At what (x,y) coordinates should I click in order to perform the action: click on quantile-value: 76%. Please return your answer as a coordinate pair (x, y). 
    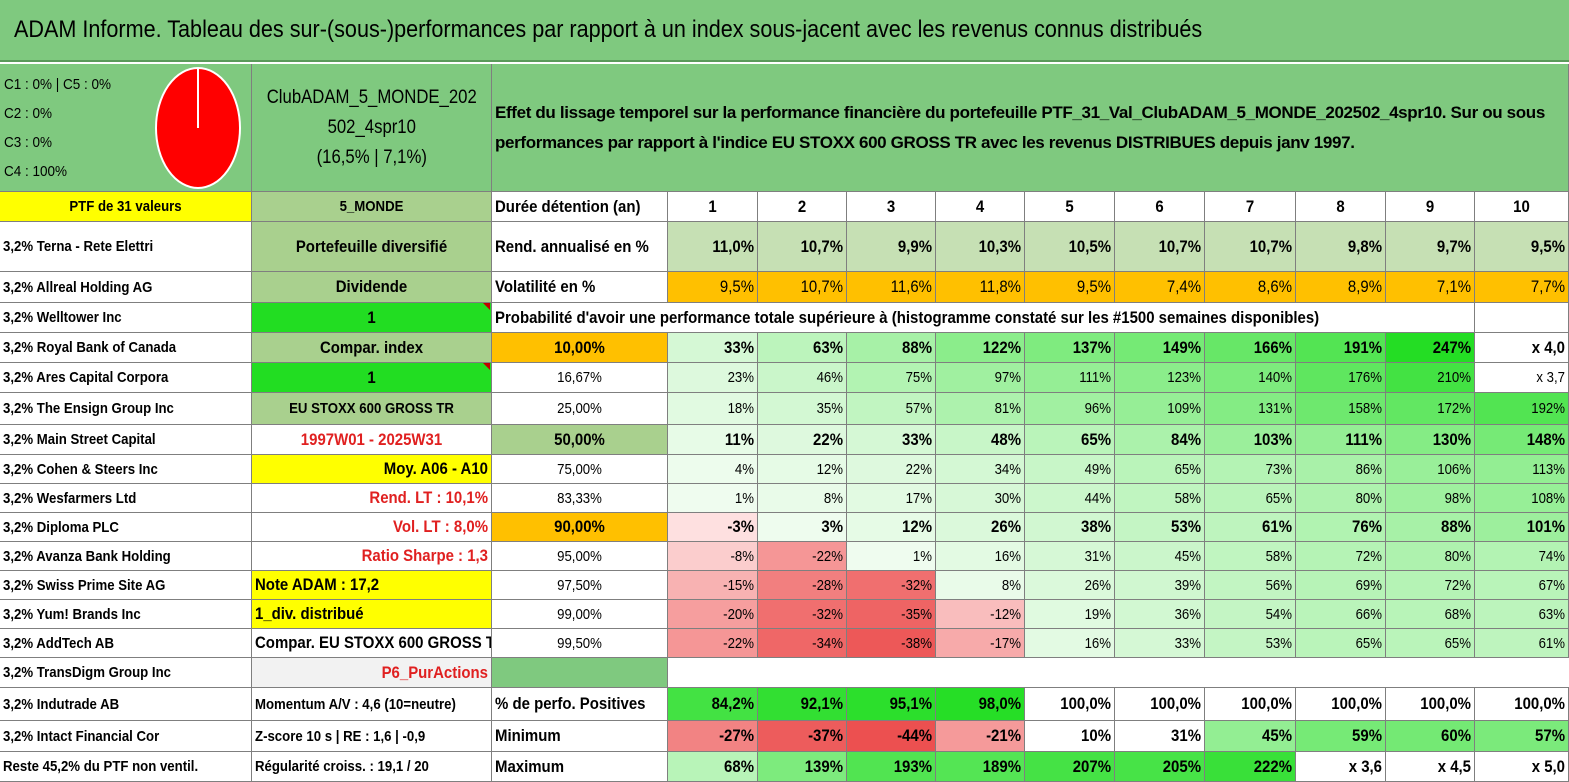
    Looking at the image, I should click on (1341, 527).